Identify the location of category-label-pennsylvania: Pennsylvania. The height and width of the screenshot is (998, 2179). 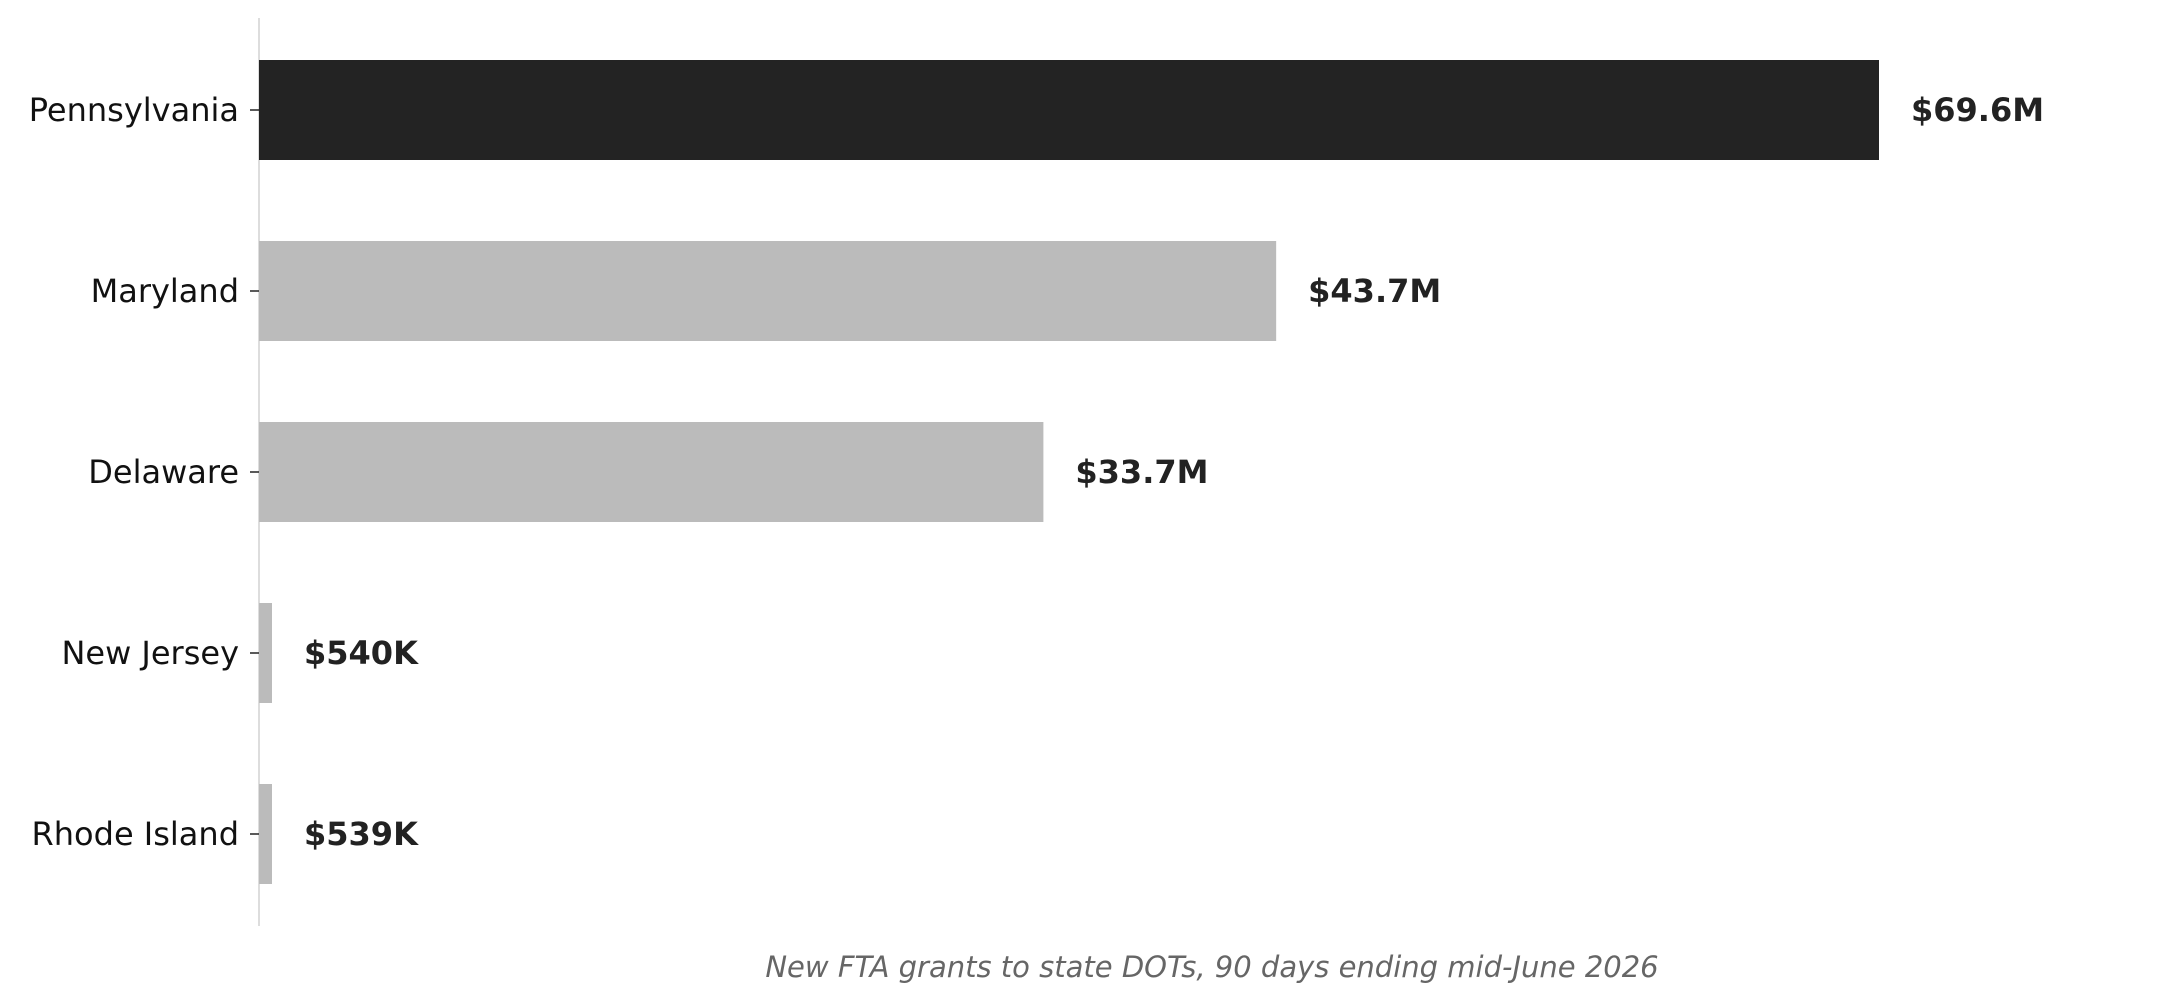
(134, 110).